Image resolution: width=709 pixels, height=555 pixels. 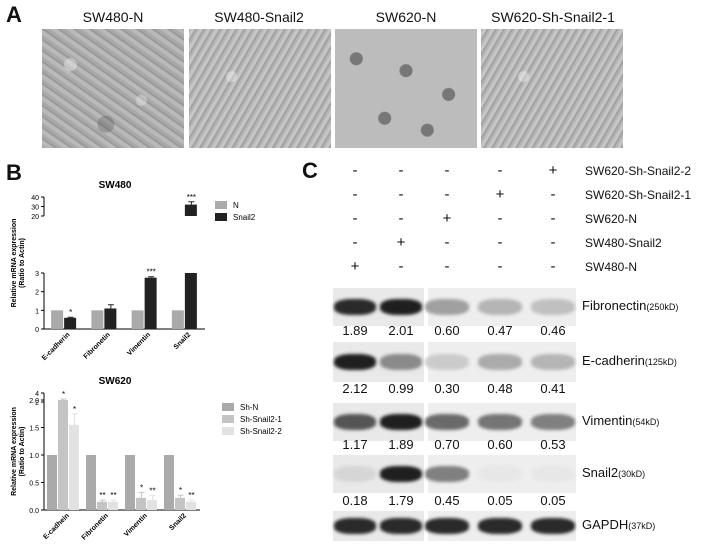 What do you see at coordinates (14, 172) in the screenshot?
I see `panel-b-letter: B` at bounding box center [14, 172].